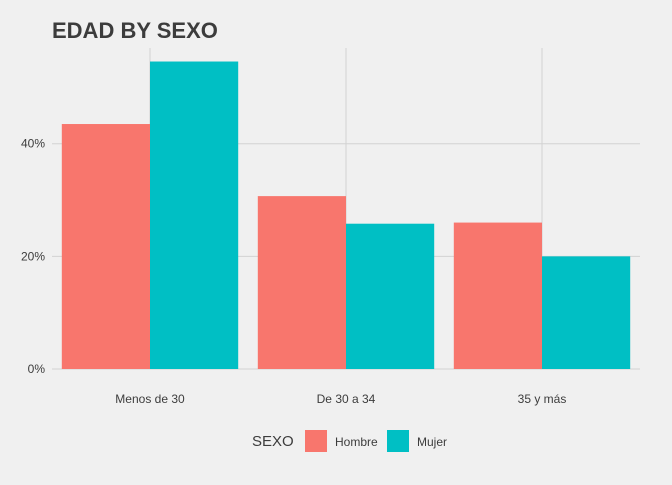 This screenshot has width=672, height=485. I want to click on legend-swatch-mujer, so click(398, 441).